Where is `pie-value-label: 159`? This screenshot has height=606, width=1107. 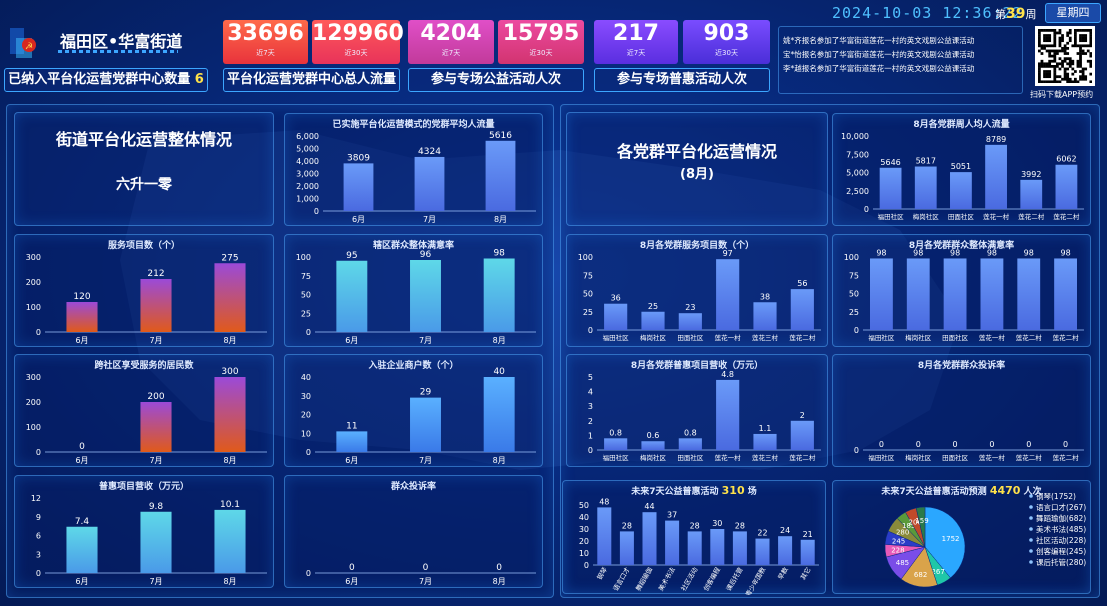 pie-value-label: 159 is located at coordinates (921, 521).